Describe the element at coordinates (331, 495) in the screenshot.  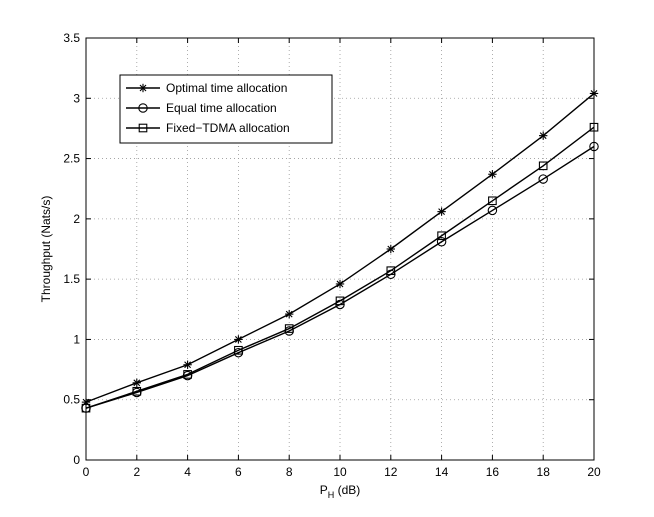
I see `x-axis-label-subscript: H` at that location.